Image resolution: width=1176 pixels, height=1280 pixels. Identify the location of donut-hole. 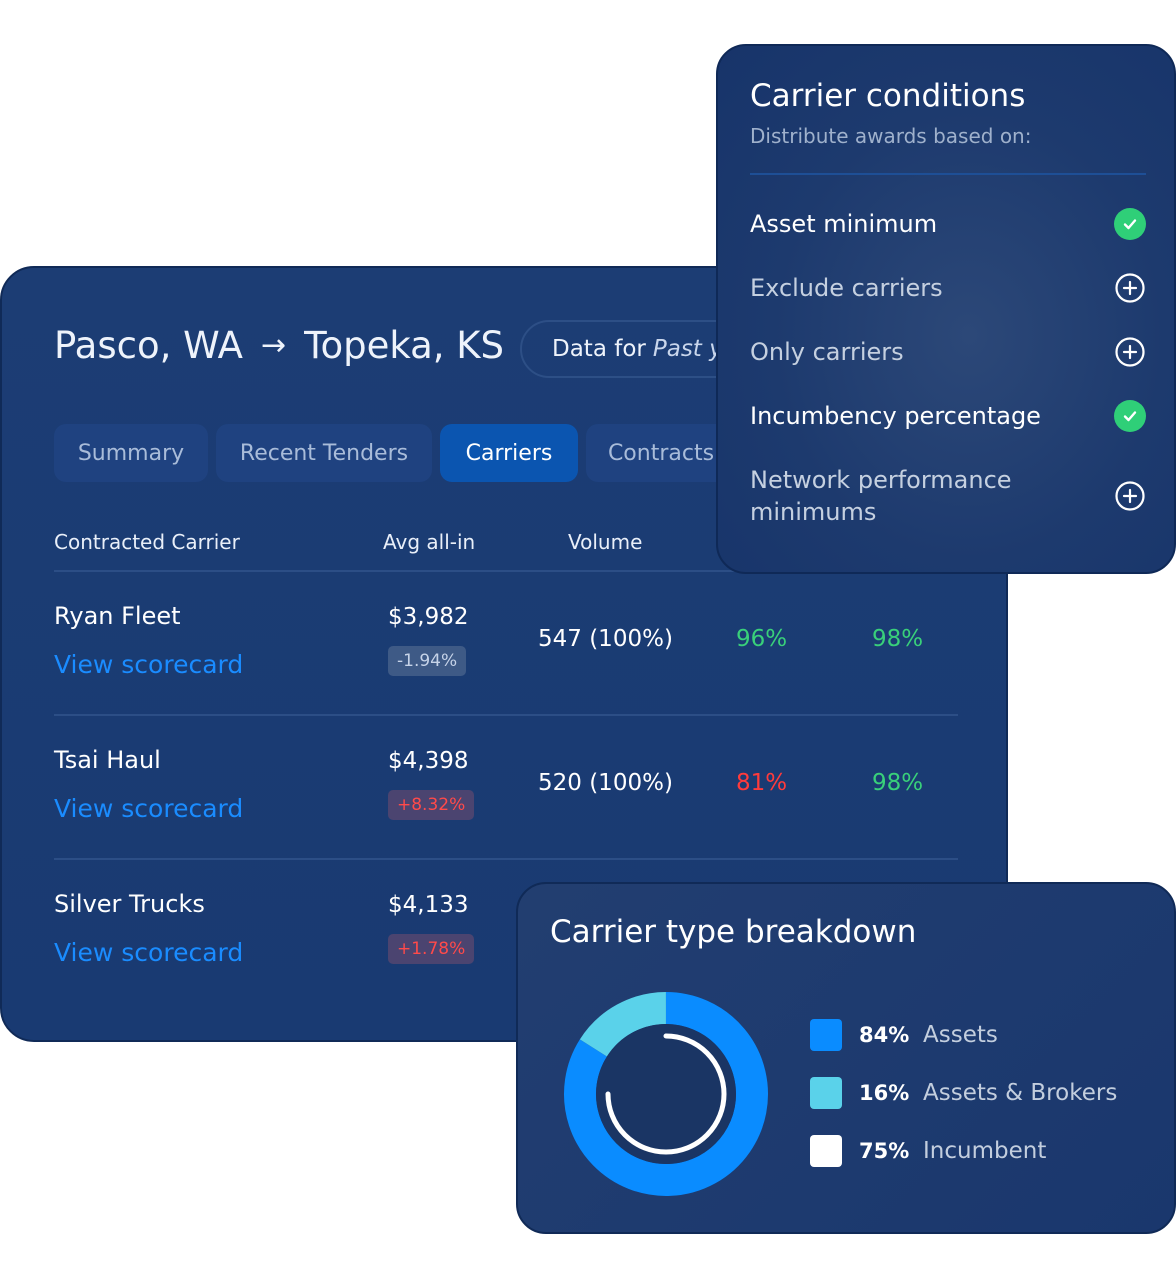
(666, 1094).